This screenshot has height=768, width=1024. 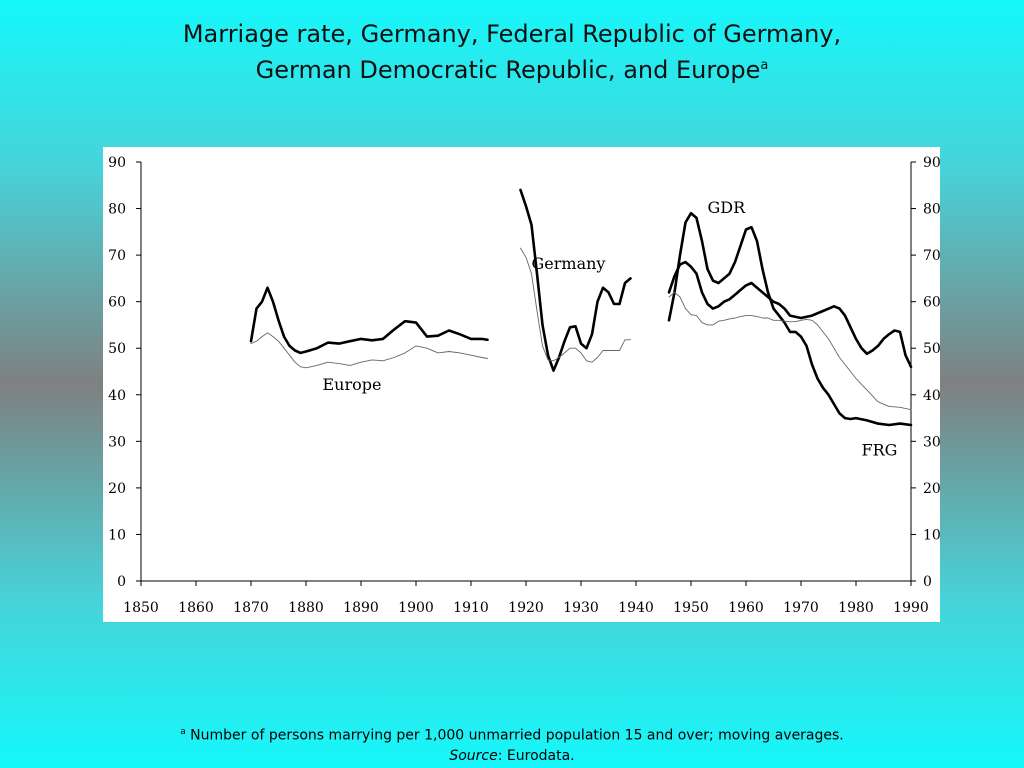 I want to click on y-tick-label-right: 30, so click(x=931, y=442).